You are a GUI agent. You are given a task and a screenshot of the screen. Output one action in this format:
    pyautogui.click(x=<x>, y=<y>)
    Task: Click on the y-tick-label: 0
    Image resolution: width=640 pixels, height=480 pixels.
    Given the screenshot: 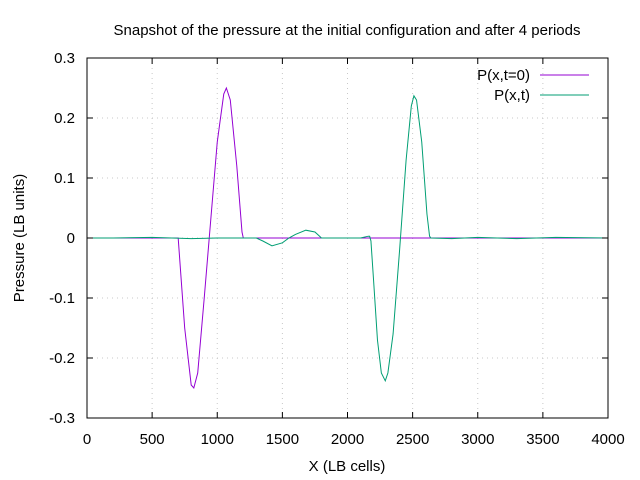 What is the action you would take?
    pyautogui.click(x=71, y=238)
    